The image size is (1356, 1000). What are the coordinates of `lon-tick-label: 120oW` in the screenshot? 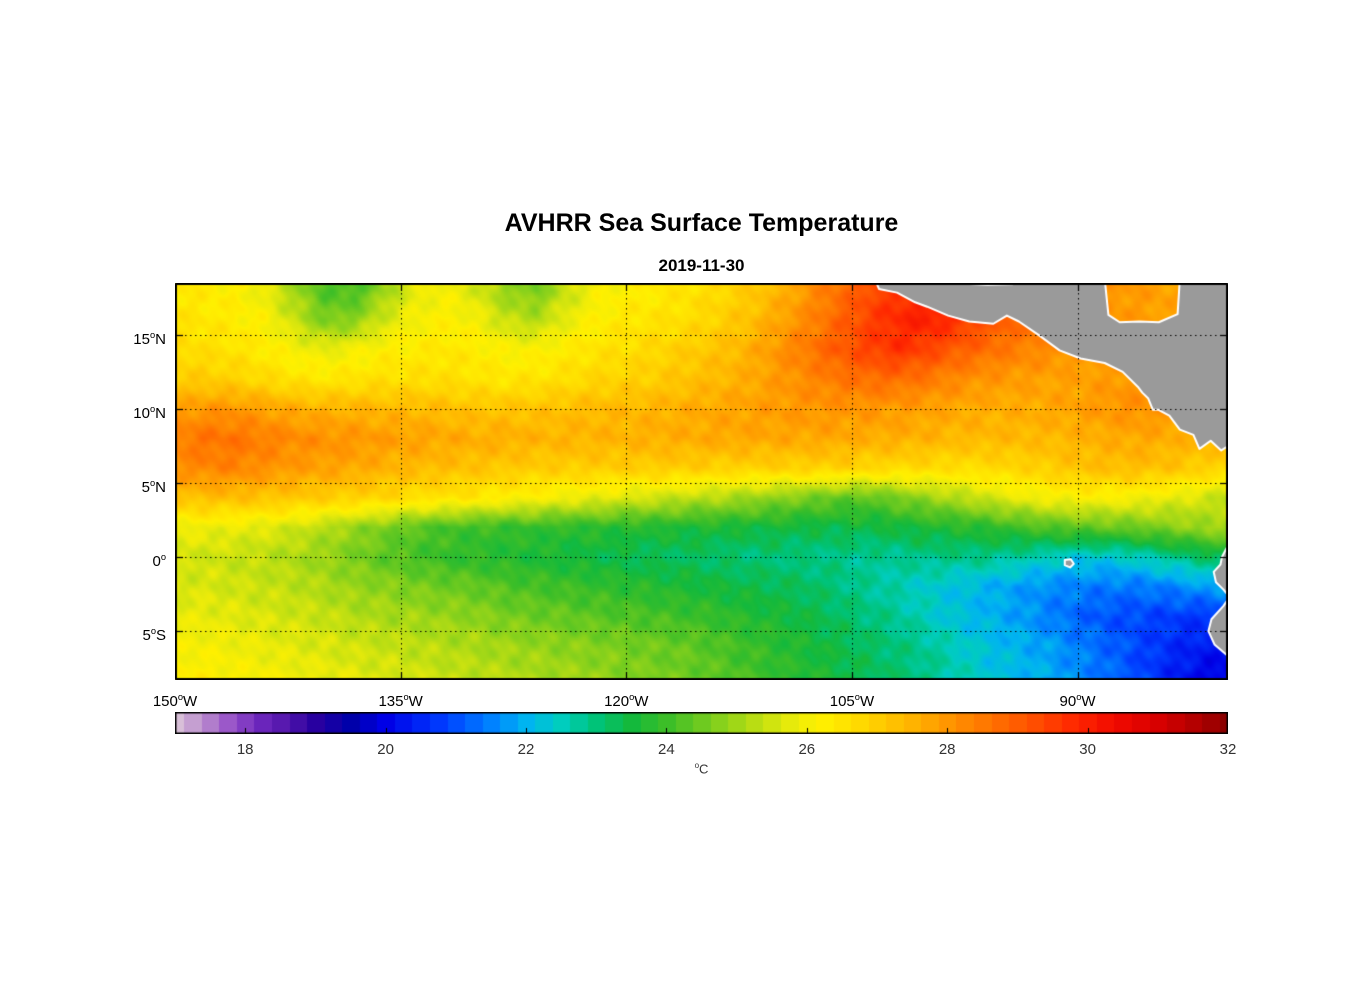 It's located at (626, 701).